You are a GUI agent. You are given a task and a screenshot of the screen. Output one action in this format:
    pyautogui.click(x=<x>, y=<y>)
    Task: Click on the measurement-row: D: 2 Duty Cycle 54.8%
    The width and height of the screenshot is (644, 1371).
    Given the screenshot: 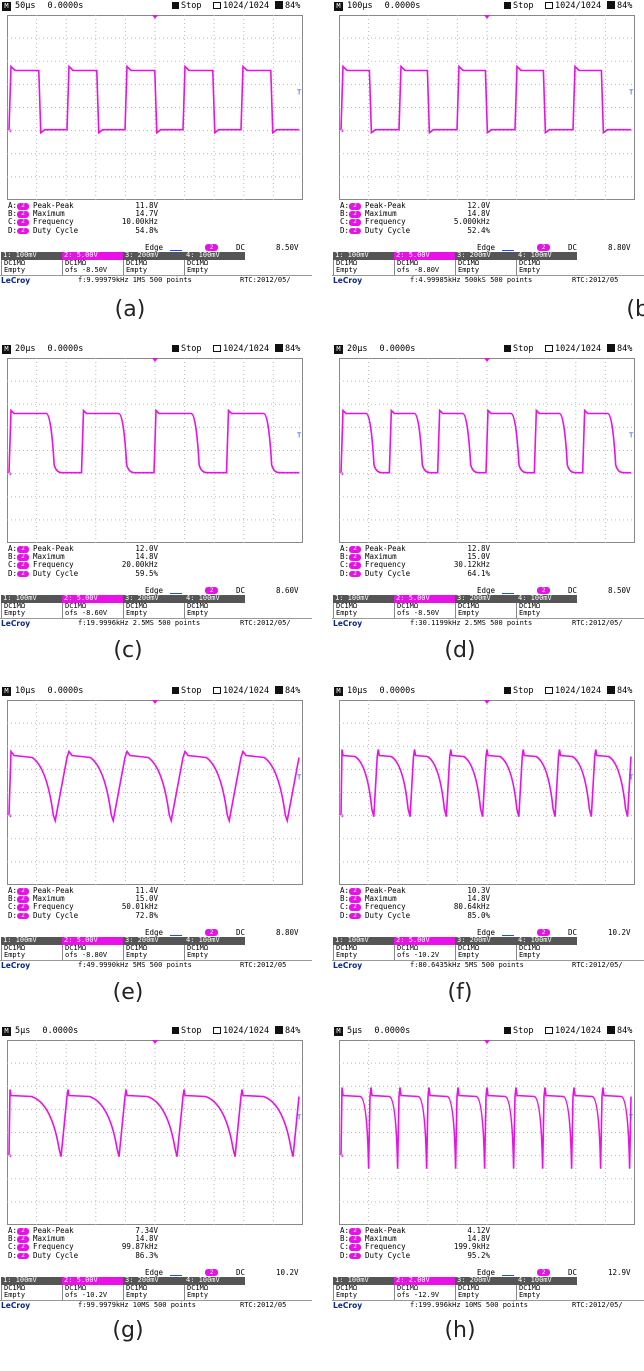 What is the action you would take?
    pyautogui.click(x=98, y=230)
    